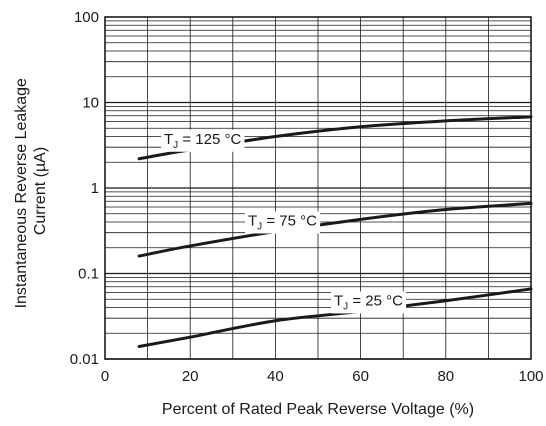  I want to click on x-tick-label: 20, so click(190, 376).